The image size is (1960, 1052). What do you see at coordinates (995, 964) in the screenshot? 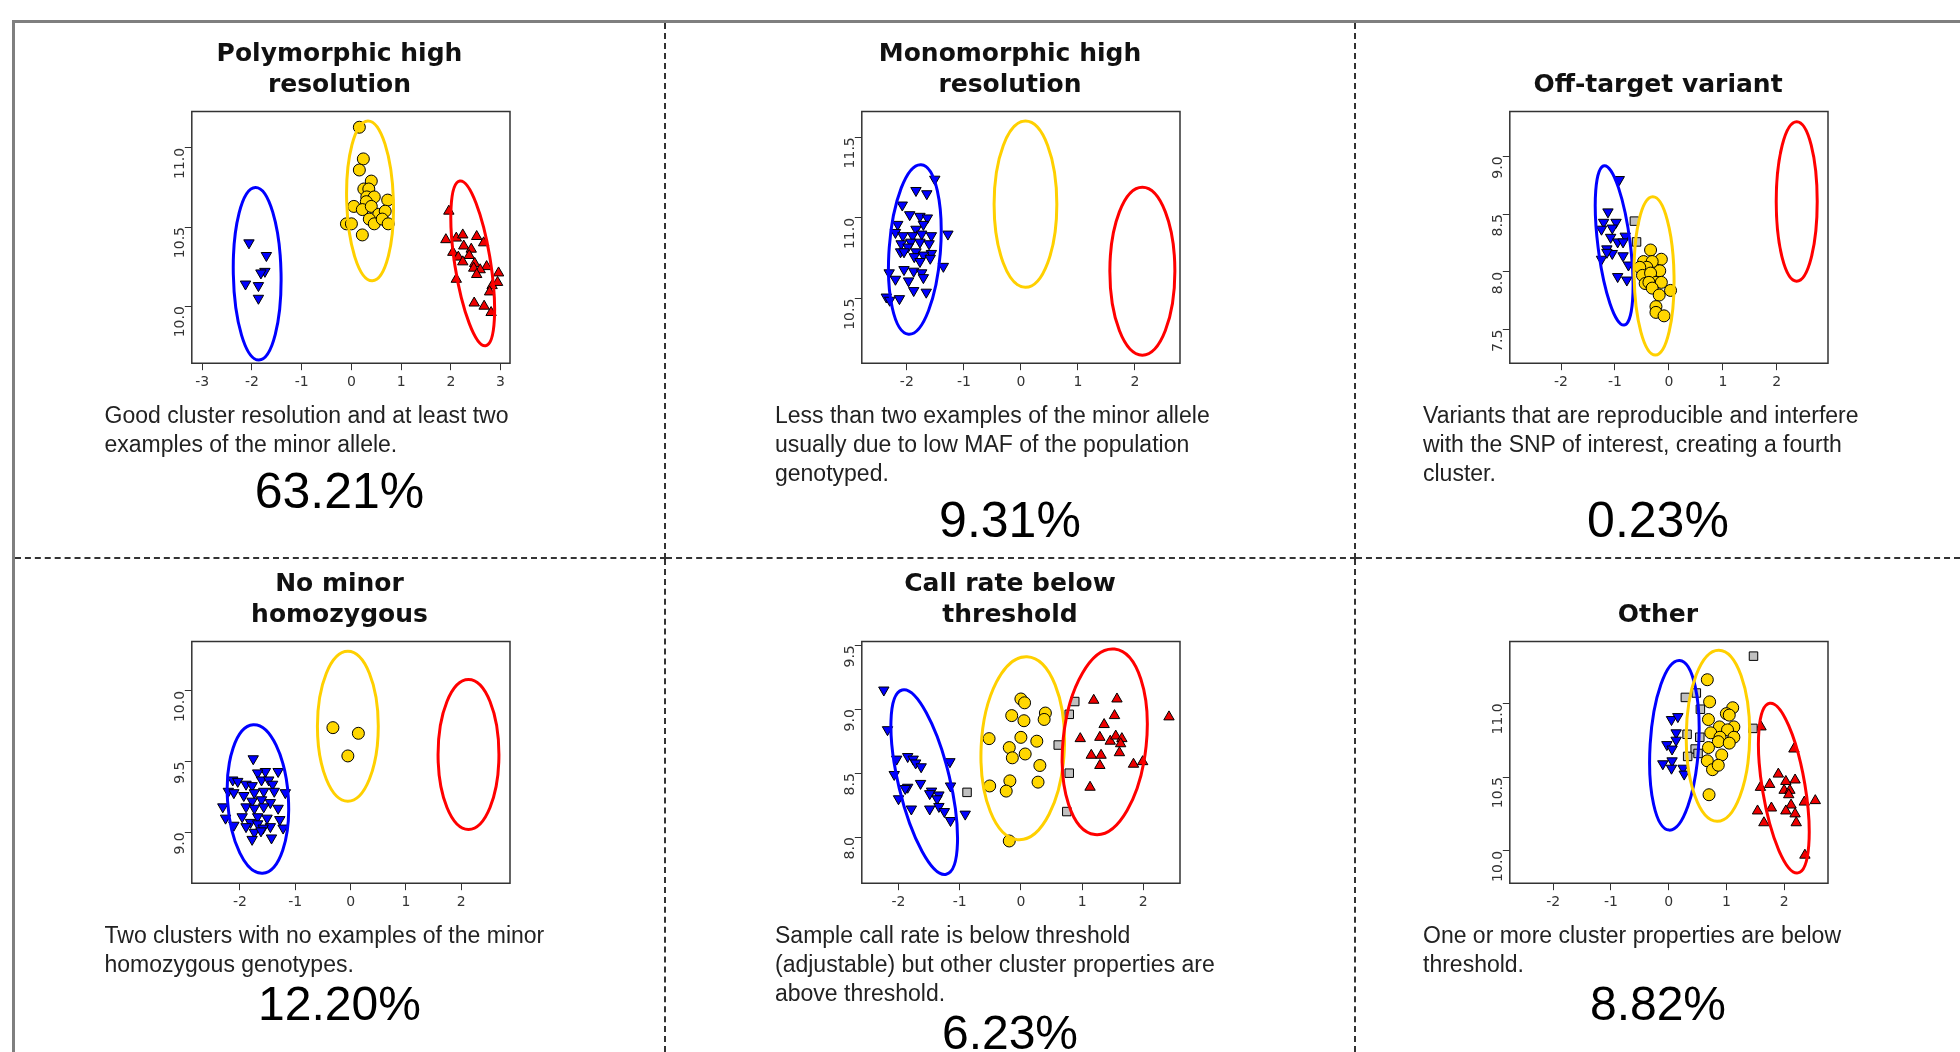
I see `text: Sample call rate is below threshold (adjustable) but other cluster properties are above threshold.` at bounding box center [995, 964].